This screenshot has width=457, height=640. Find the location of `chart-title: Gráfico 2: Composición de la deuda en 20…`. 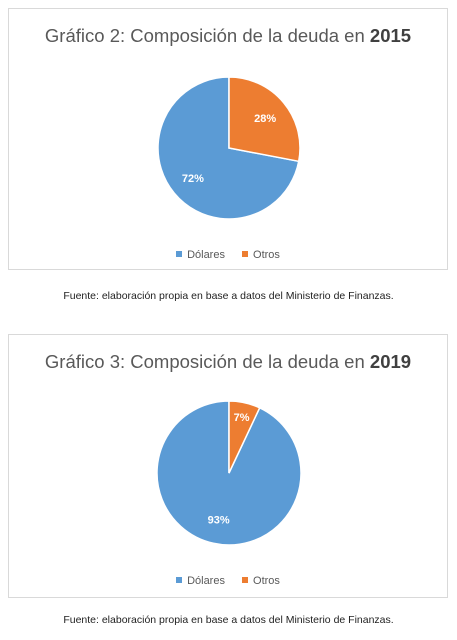

chart-title: Gráfico 2: Composición de la deuda en 20… is located at coordinates (228, 36).